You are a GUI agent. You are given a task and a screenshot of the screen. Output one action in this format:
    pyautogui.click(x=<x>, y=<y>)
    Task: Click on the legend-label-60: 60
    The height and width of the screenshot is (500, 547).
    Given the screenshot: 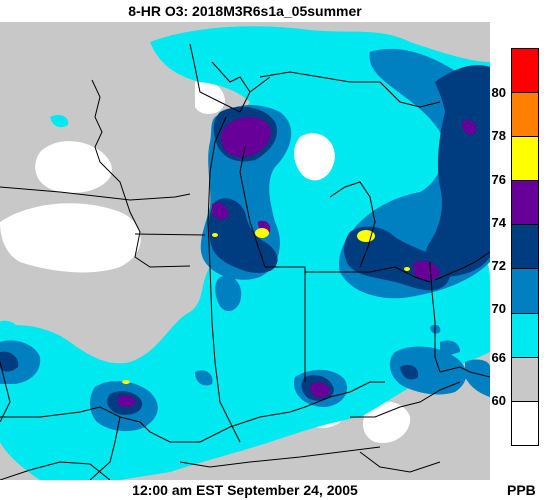 What is the action you would take?
    pyautogui.click(x=498, y=400)
    